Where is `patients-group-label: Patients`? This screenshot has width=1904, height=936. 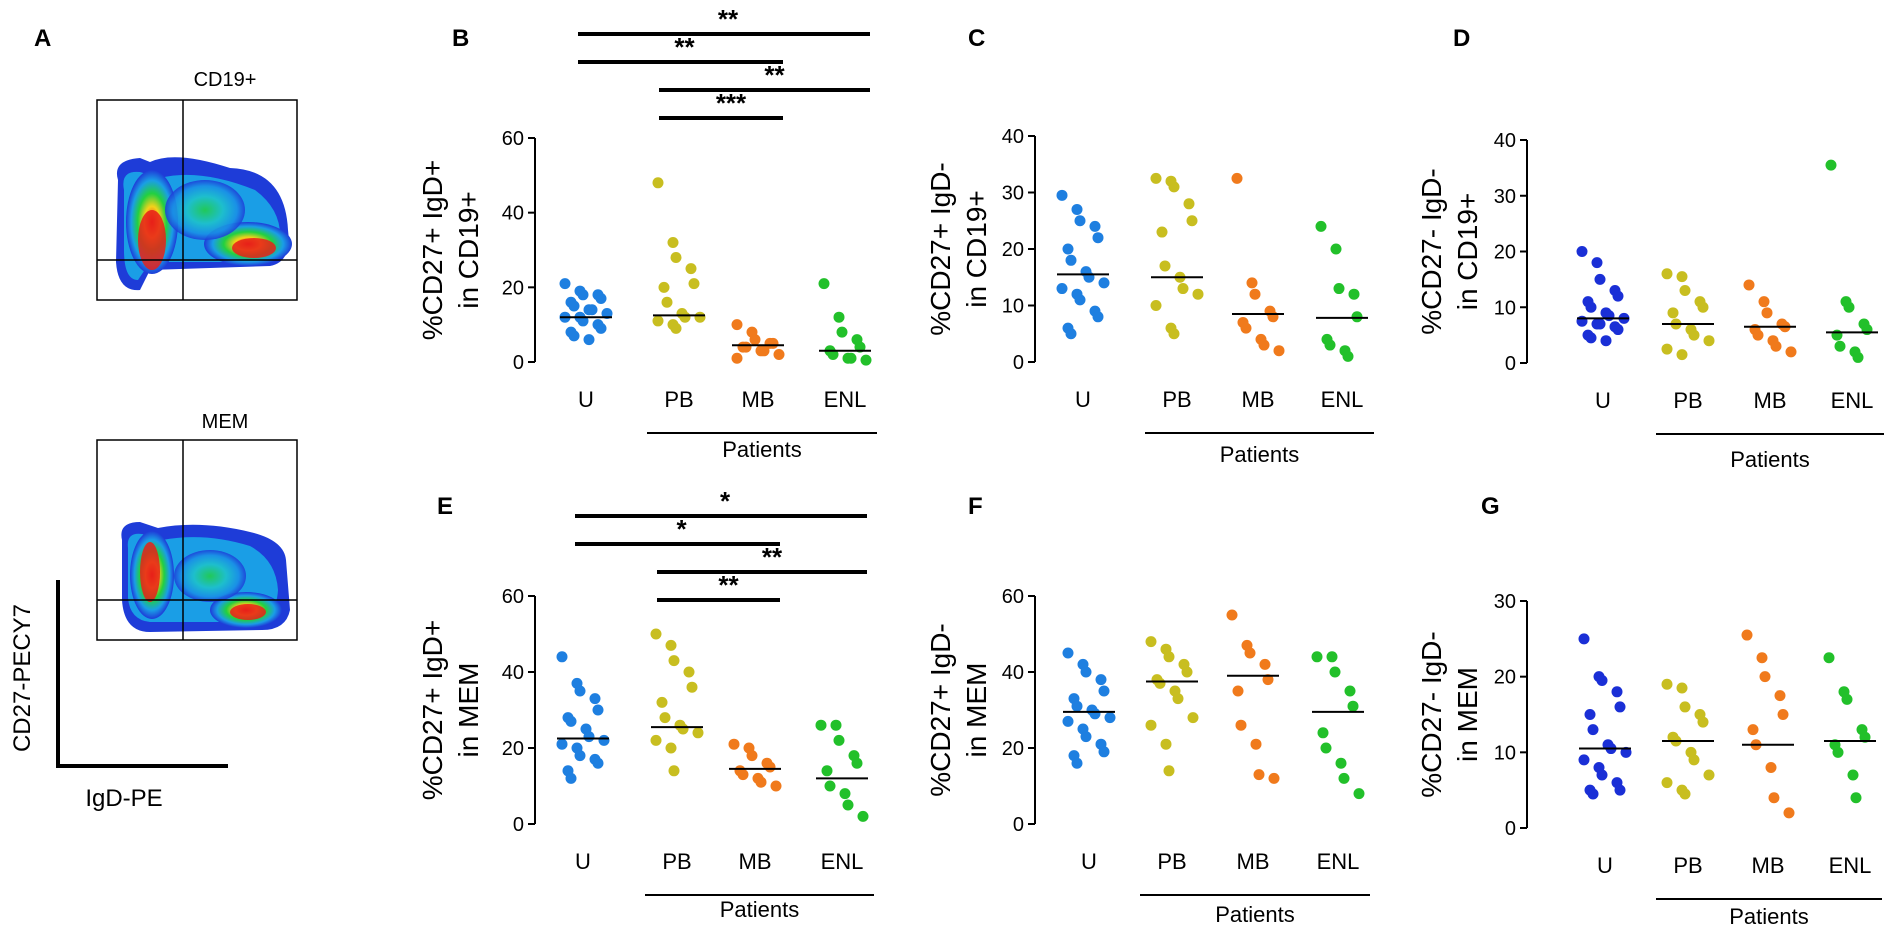
patients-group-label: Patients is located at coordinates (1255, 914).